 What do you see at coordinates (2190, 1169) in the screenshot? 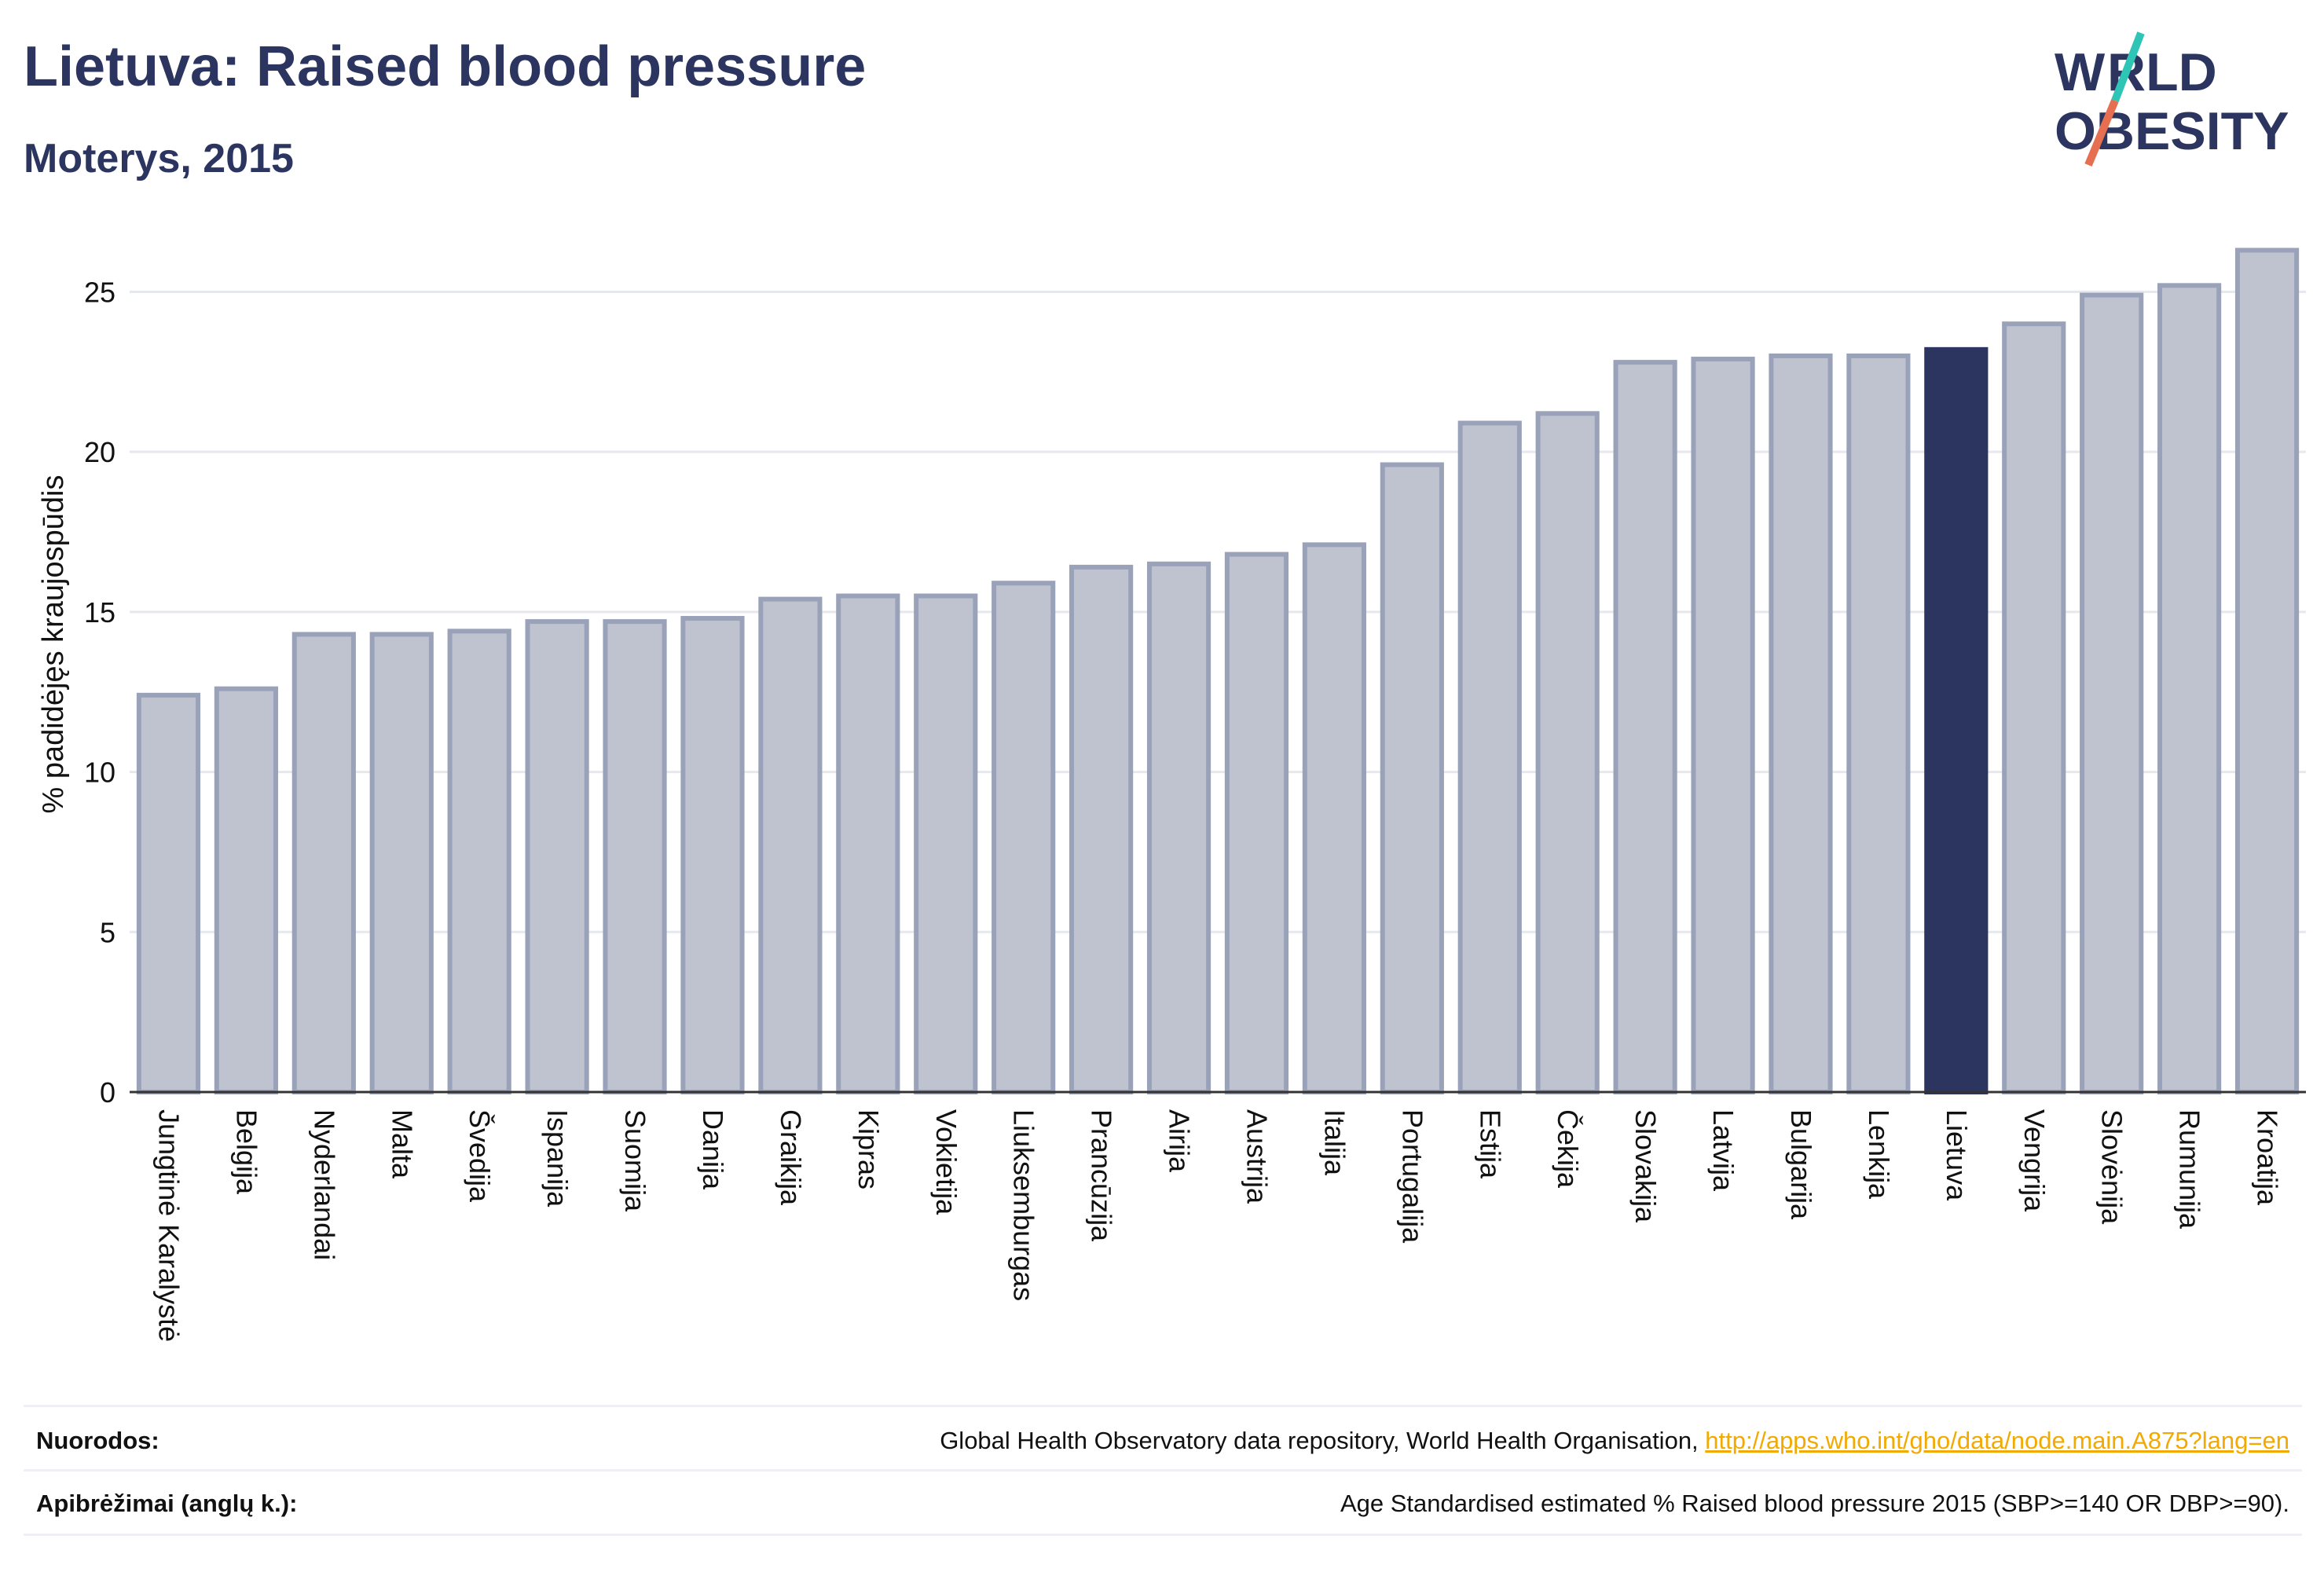
I see `x-tick-label: Rumunija` at bounding box center [2190, 1169].